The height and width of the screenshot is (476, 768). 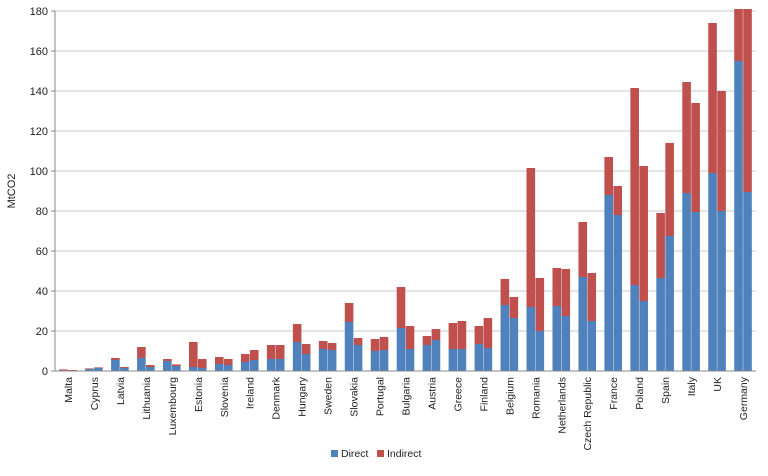 What do you see at coordinates (39, 92) in the screenshot?
I see `y-tick-label: 140` at bounding box center [39, 92].